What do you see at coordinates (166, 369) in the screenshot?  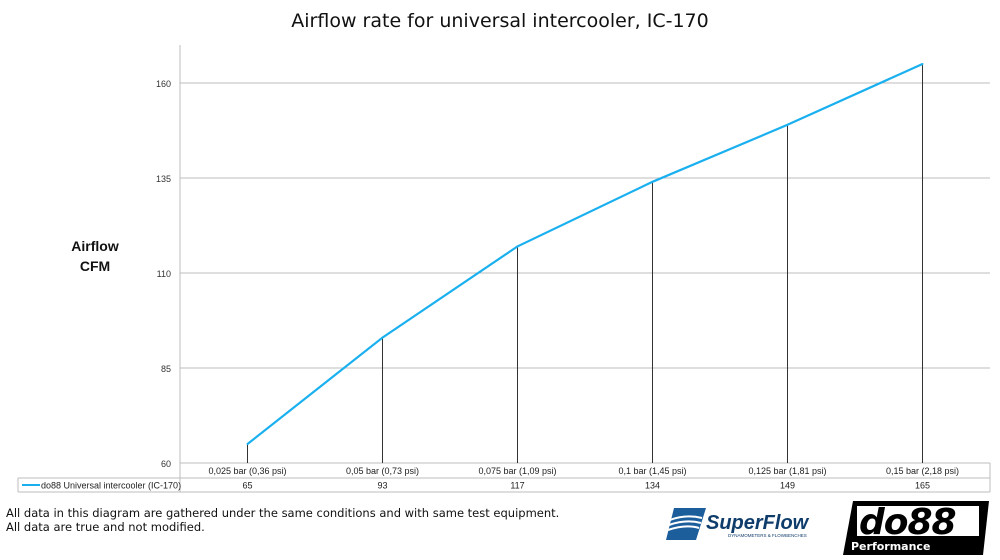 I see `y-tick-label: 85` at bounding box center [166, 369].